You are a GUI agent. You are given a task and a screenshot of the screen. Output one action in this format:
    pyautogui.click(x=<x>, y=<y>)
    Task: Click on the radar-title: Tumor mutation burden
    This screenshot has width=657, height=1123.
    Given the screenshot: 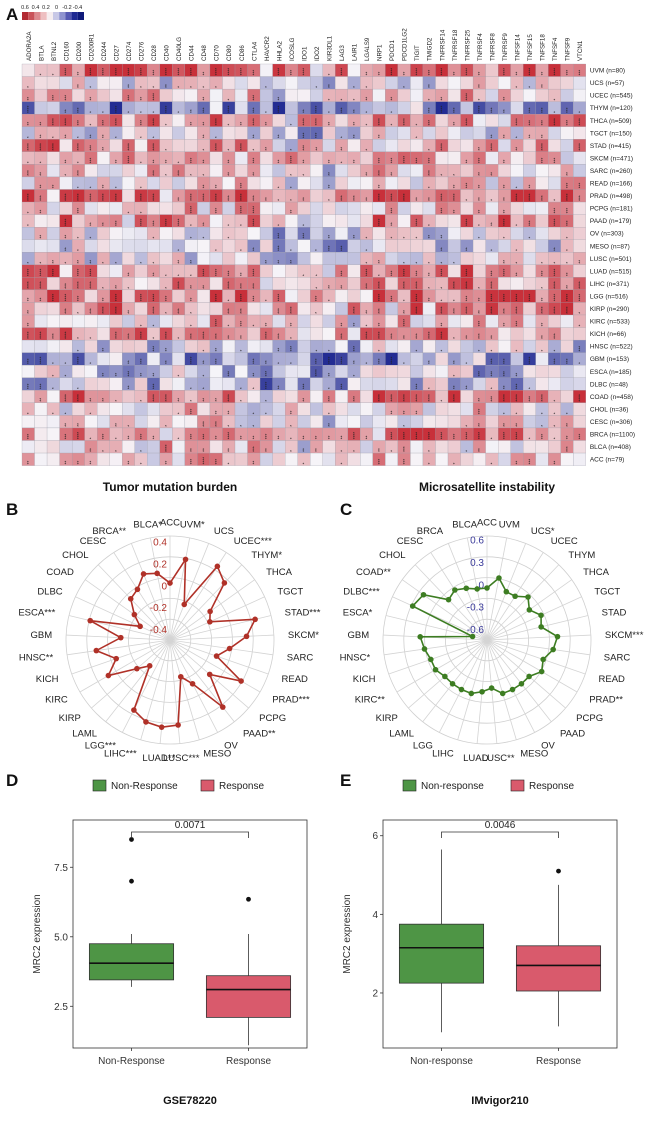 What is the action you would take?
    pyautogui.click(x=170, y=487)
    